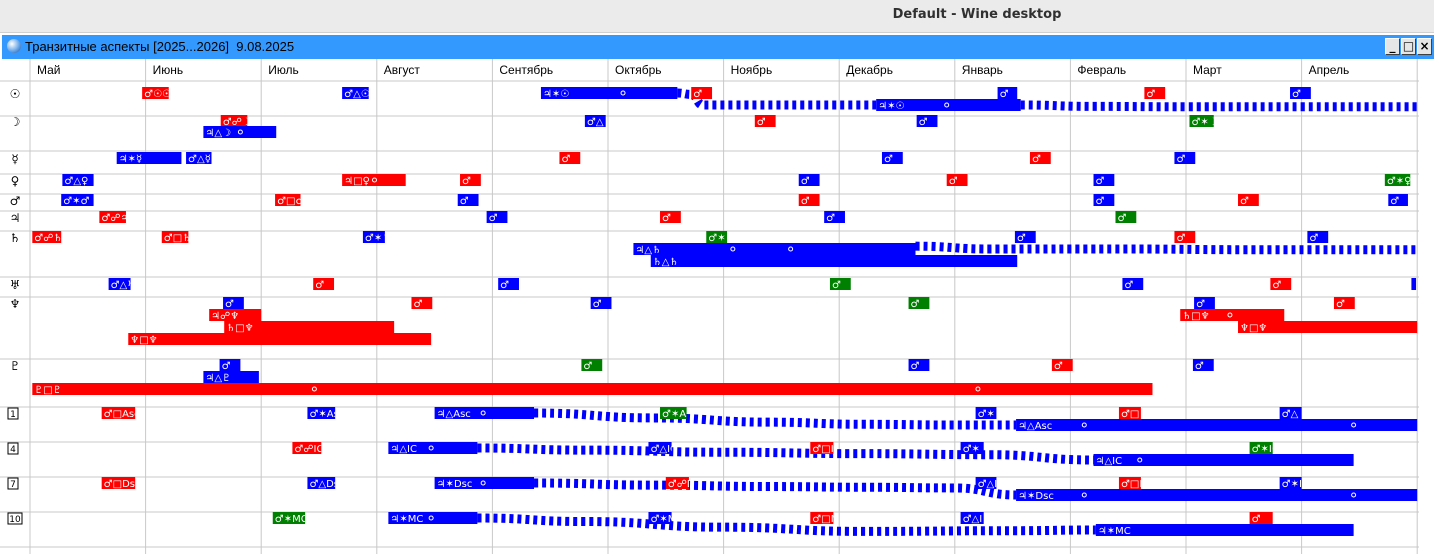  What do you see at coordinates (325, 483) in the screenshot?
I see `aspect-bar: ♂△Dsc` at bounding box center [325, 483].